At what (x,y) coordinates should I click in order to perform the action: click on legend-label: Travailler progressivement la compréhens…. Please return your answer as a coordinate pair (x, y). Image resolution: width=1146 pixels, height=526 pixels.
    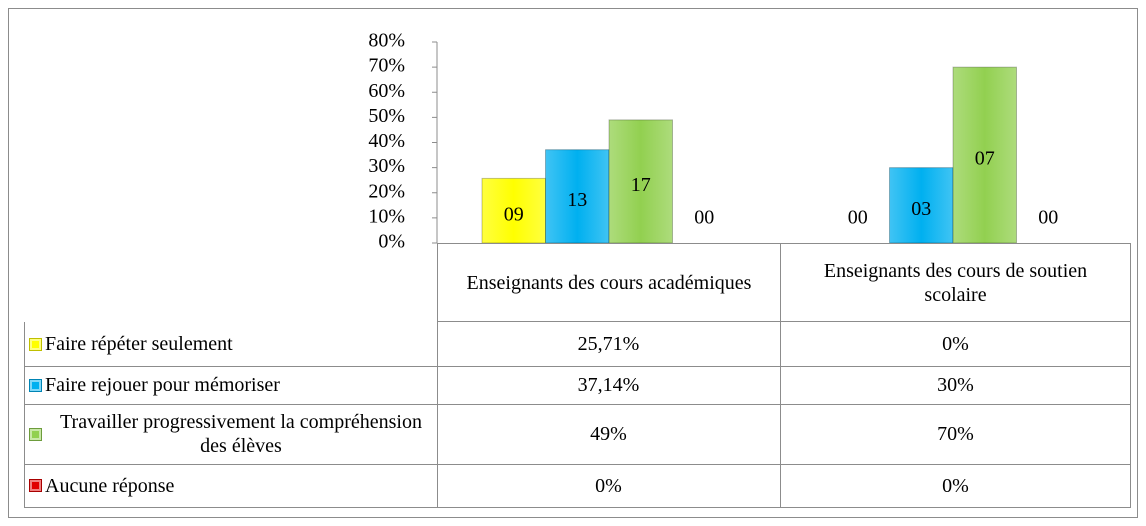
    Looking at the image, I should click on (241, 434).